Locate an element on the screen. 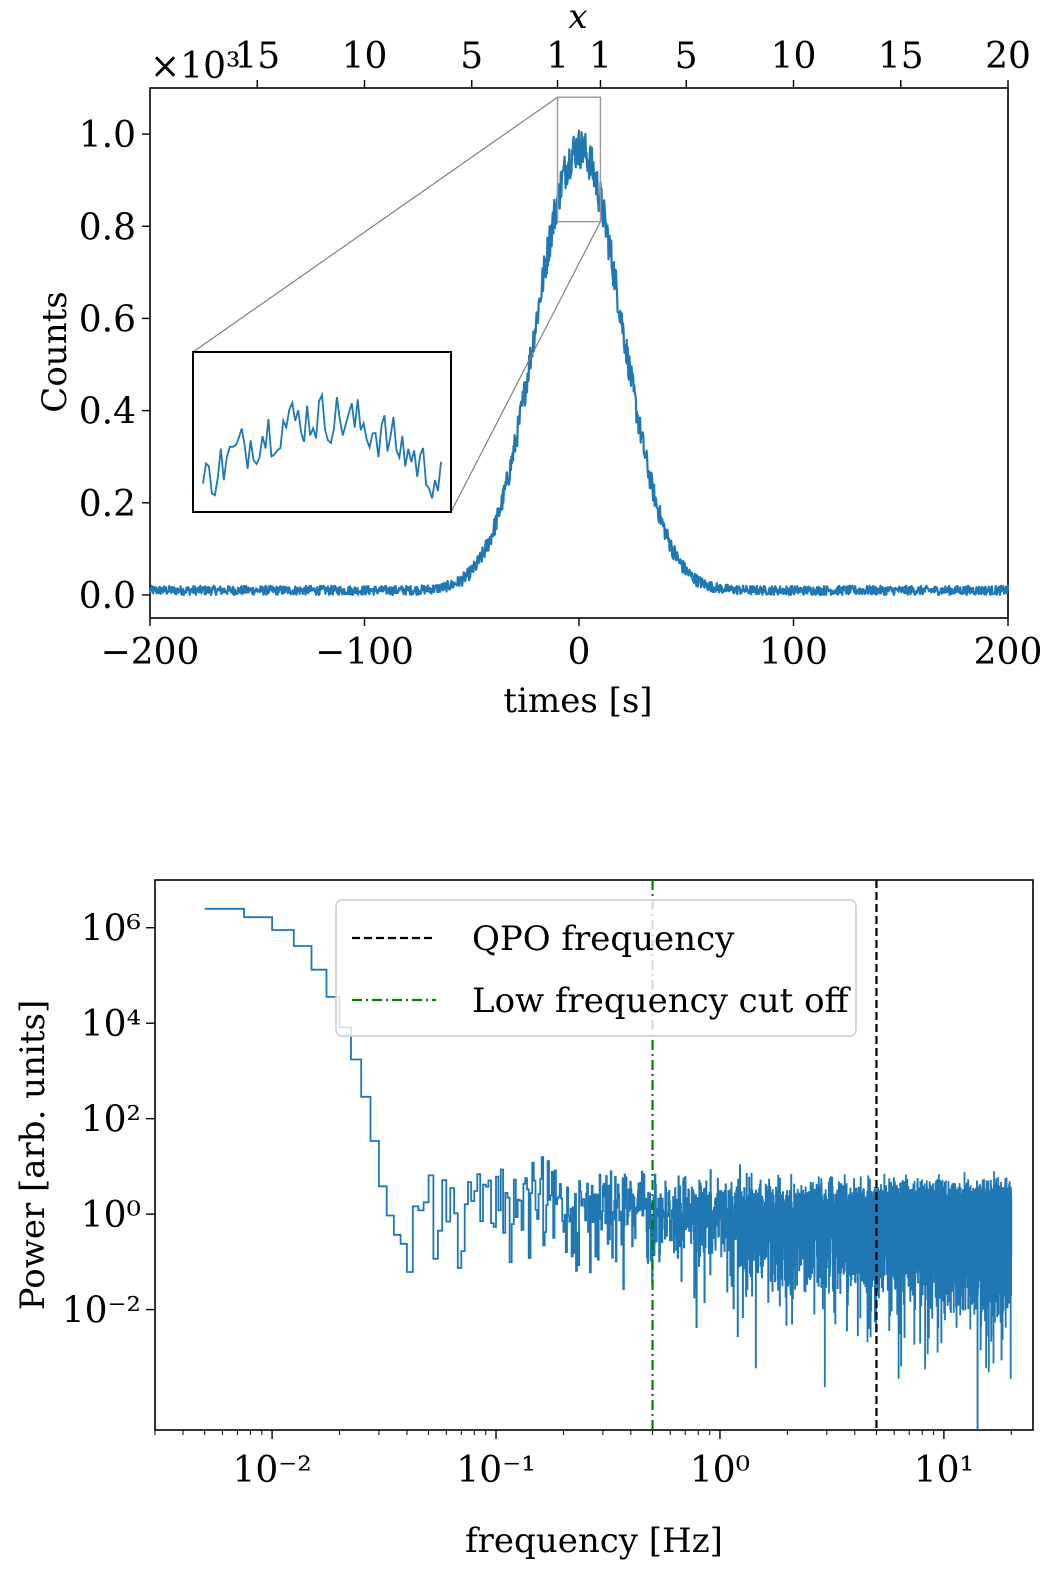 The image size is (1042, 1570). legend: QPO frequency Low frequency cut off is located at coordinates (596, 968).